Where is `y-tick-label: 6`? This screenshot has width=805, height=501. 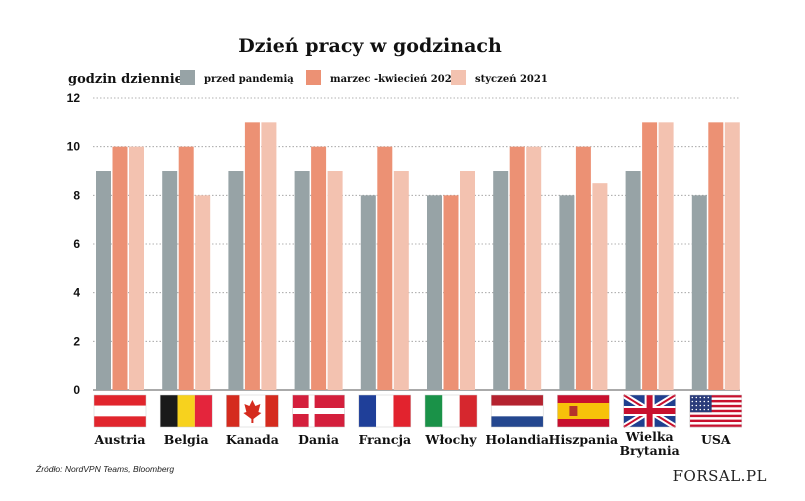
y-tick-label: 6 is located at coordinates (76, 244).